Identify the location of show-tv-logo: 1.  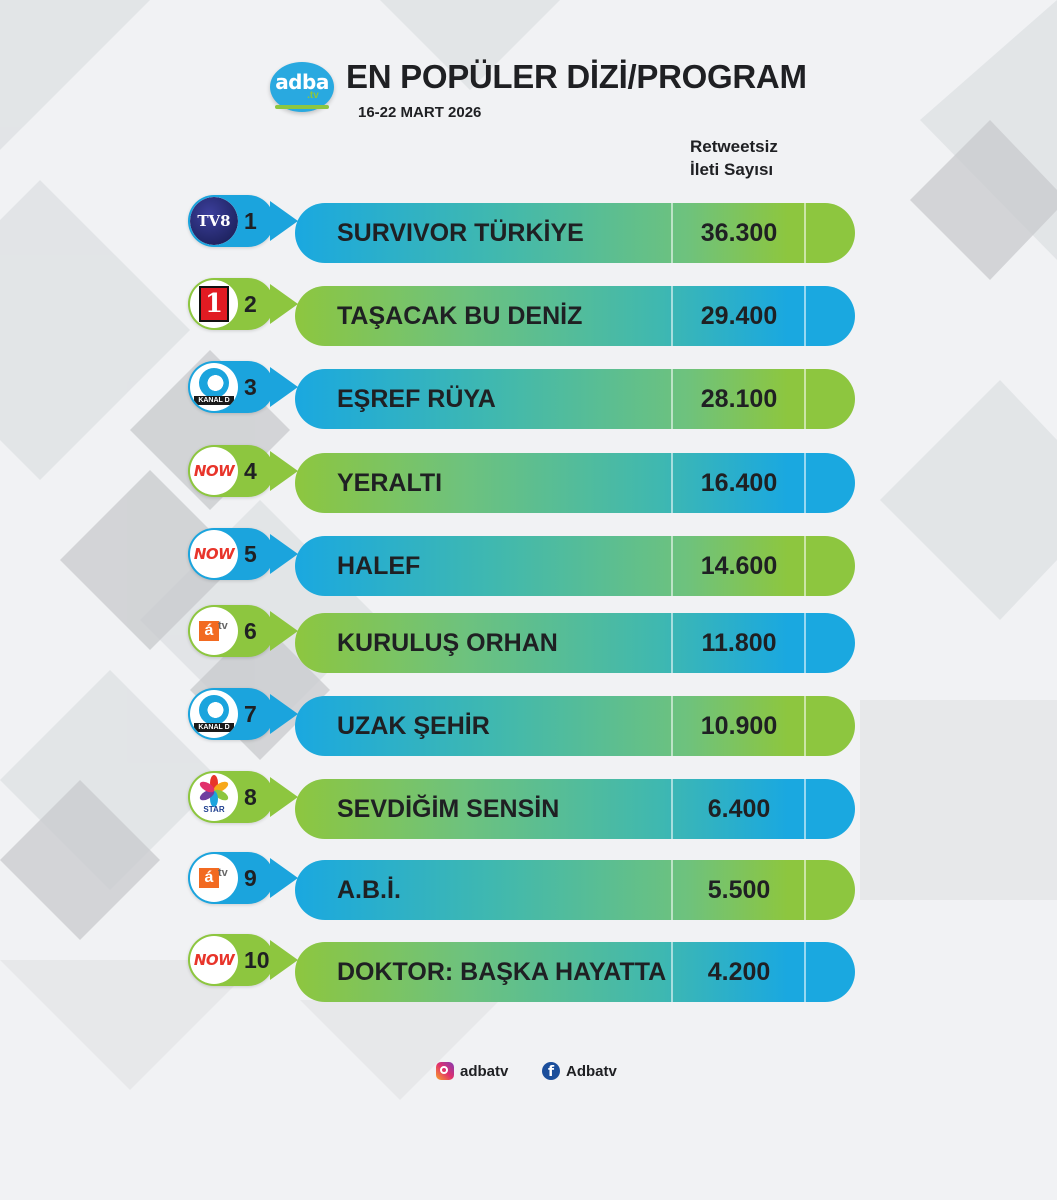
(214, 304).